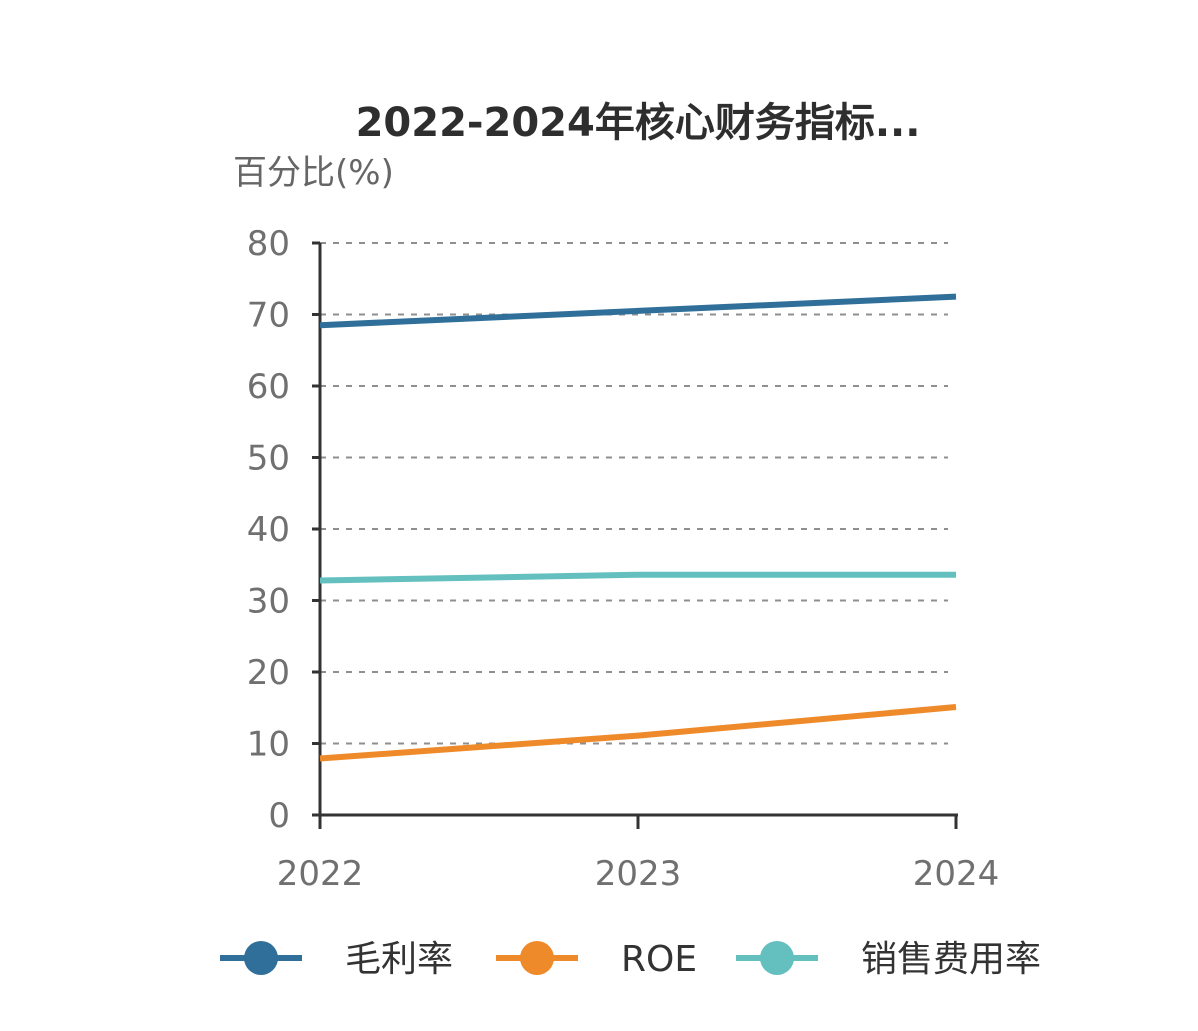 The image size is (1198, 1031). I want to click on y-tick-label: 0, so click(279, 816).